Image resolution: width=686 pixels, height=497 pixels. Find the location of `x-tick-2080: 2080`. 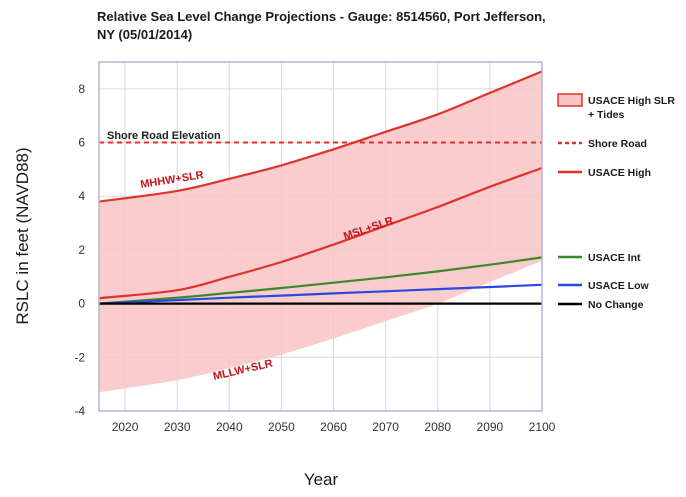

x-tick-2080: 2080 is located at coordinates (437, 427).